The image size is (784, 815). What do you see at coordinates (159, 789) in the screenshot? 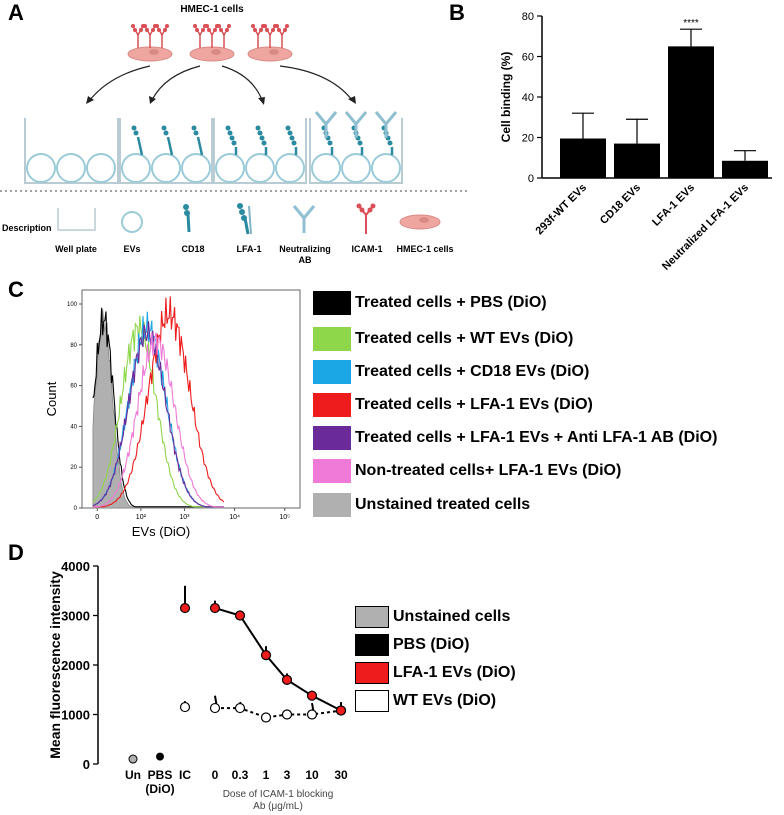
I see `x-tick-sublabel: (DiO)` at bounding box center [159, 789].